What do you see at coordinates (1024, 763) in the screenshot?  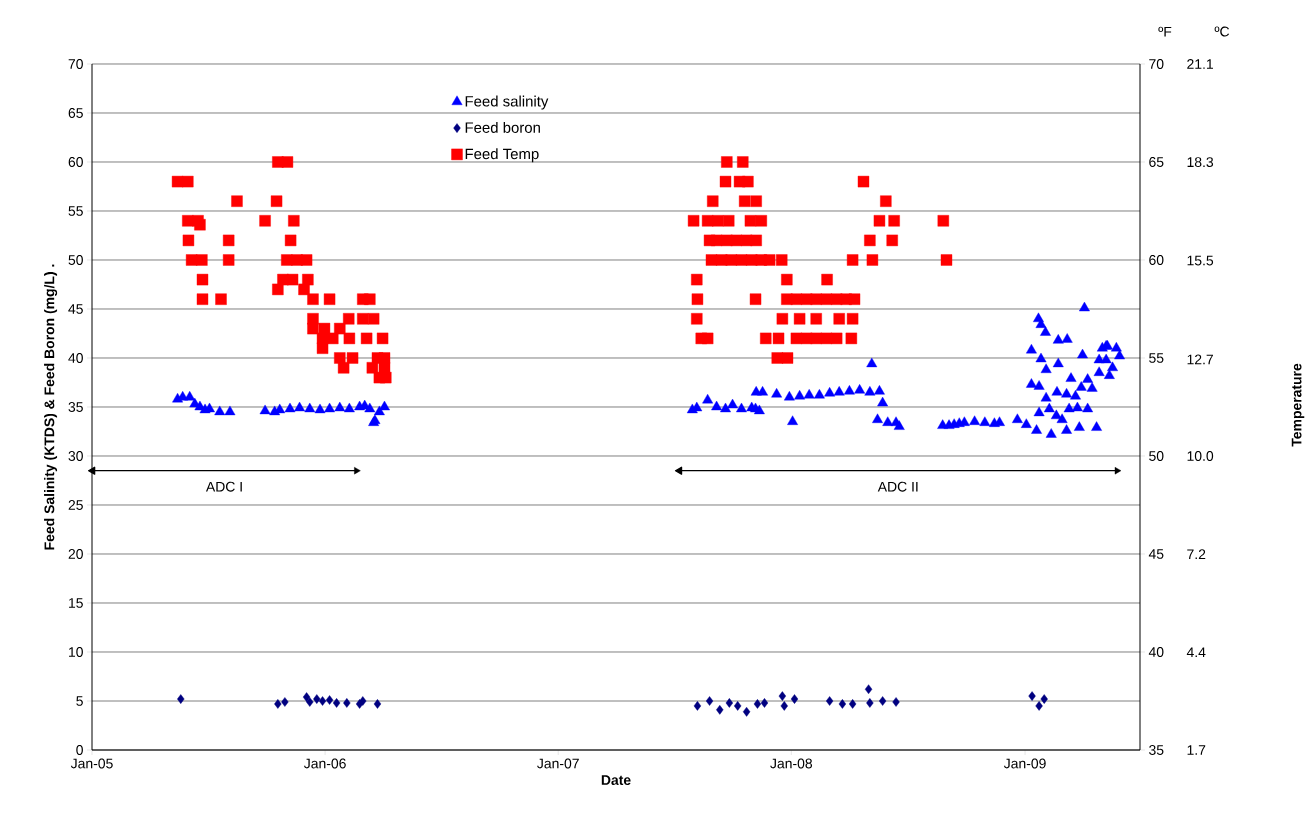 I see `x-tick-label: Jan-09` at bounding box center [1024, 763].